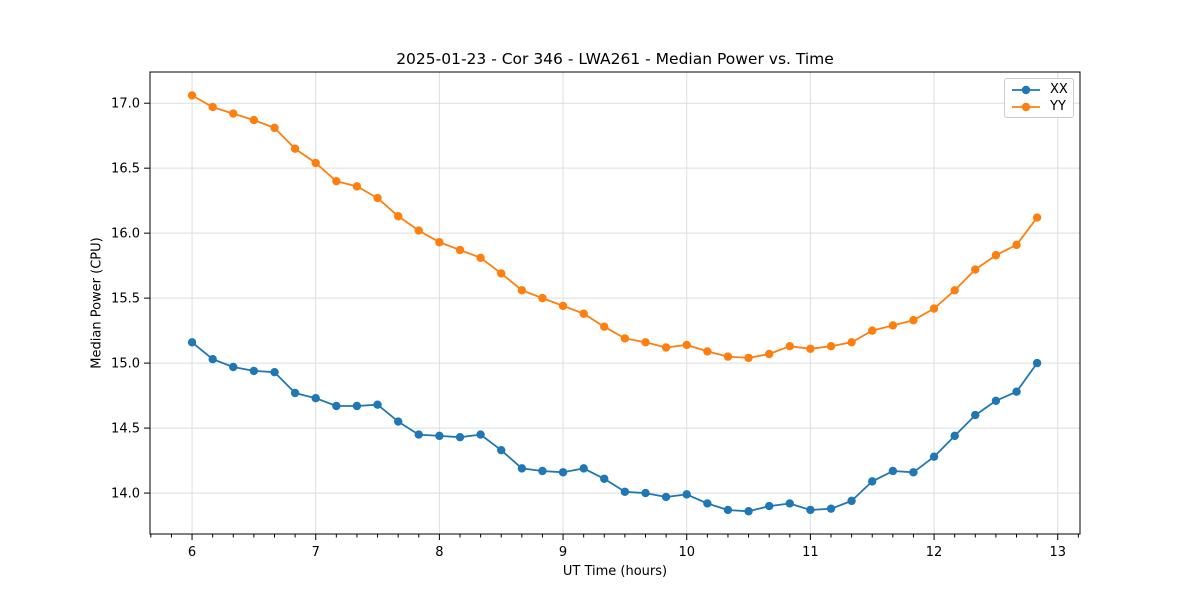 The image size is (1200, 600). I want to click on x-tick-label: 7, so click(316, 552).